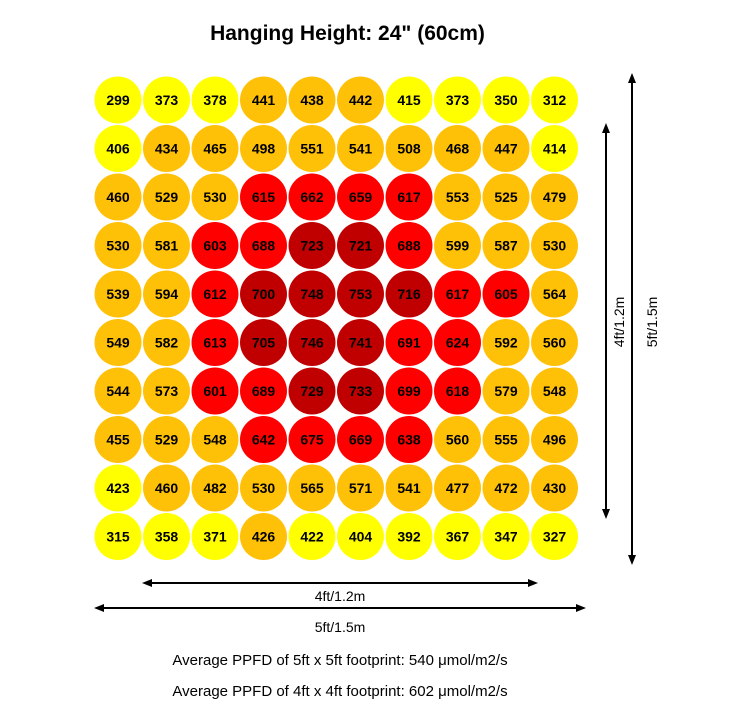 This screenshot has height=717, width=750. What do you see at coordinates (312, 440) in the screenshot?
I see `heatmap-value-label: 675` at bounding box center [312, 440].